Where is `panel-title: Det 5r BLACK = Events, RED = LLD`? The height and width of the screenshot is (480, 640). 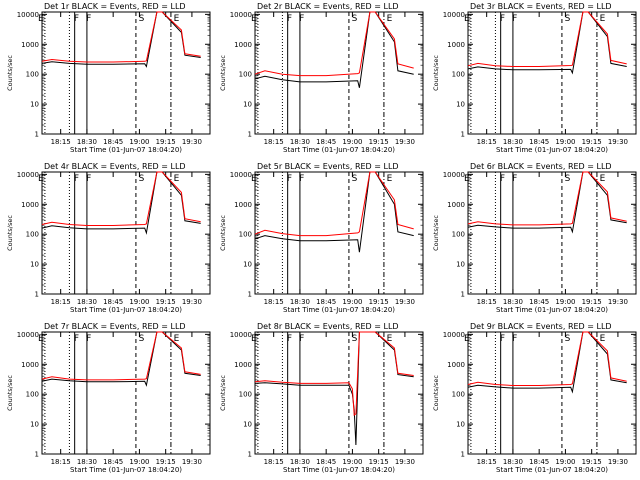
panel-title: Det 5r BLACK = Events, RED = LLD is located at coordinates (328, 166).